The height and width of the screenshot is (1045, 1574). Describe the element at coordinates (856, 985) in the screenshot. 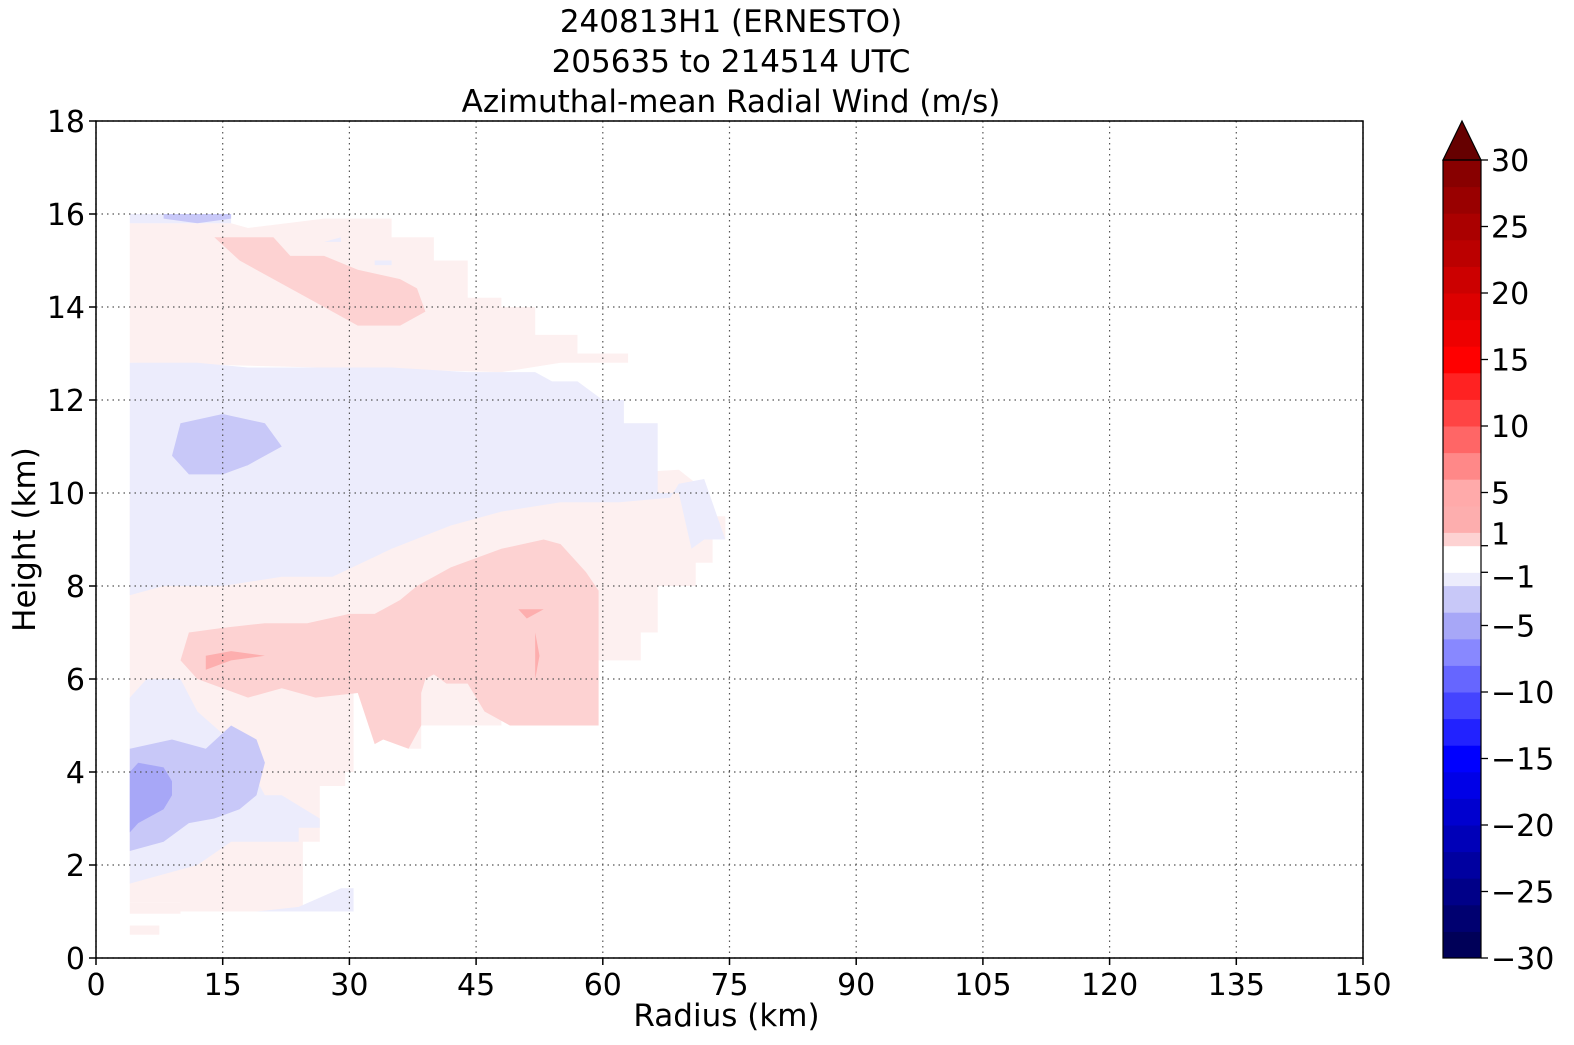

I see `x-tick-label: 90` at that location.